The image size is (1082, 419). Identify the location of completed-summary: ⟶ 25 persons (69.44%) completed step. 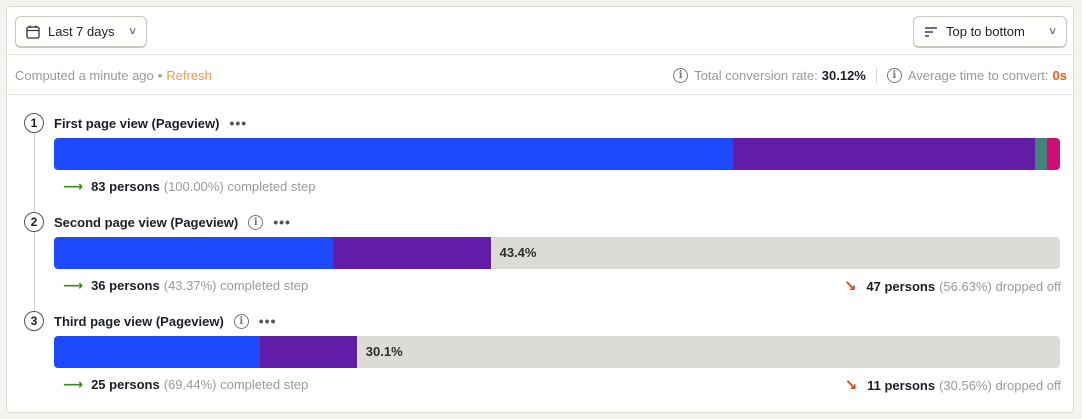
(185, 384).